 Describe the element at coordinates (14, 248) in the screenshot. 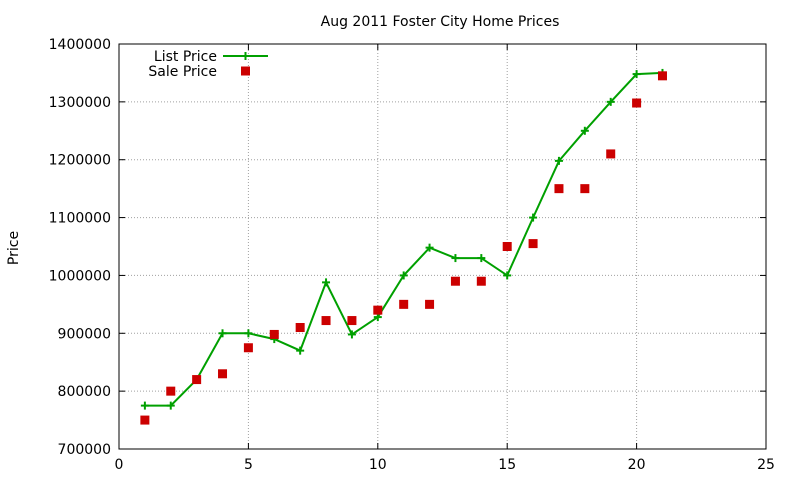

I see `y-axis-label: Price` at that location.